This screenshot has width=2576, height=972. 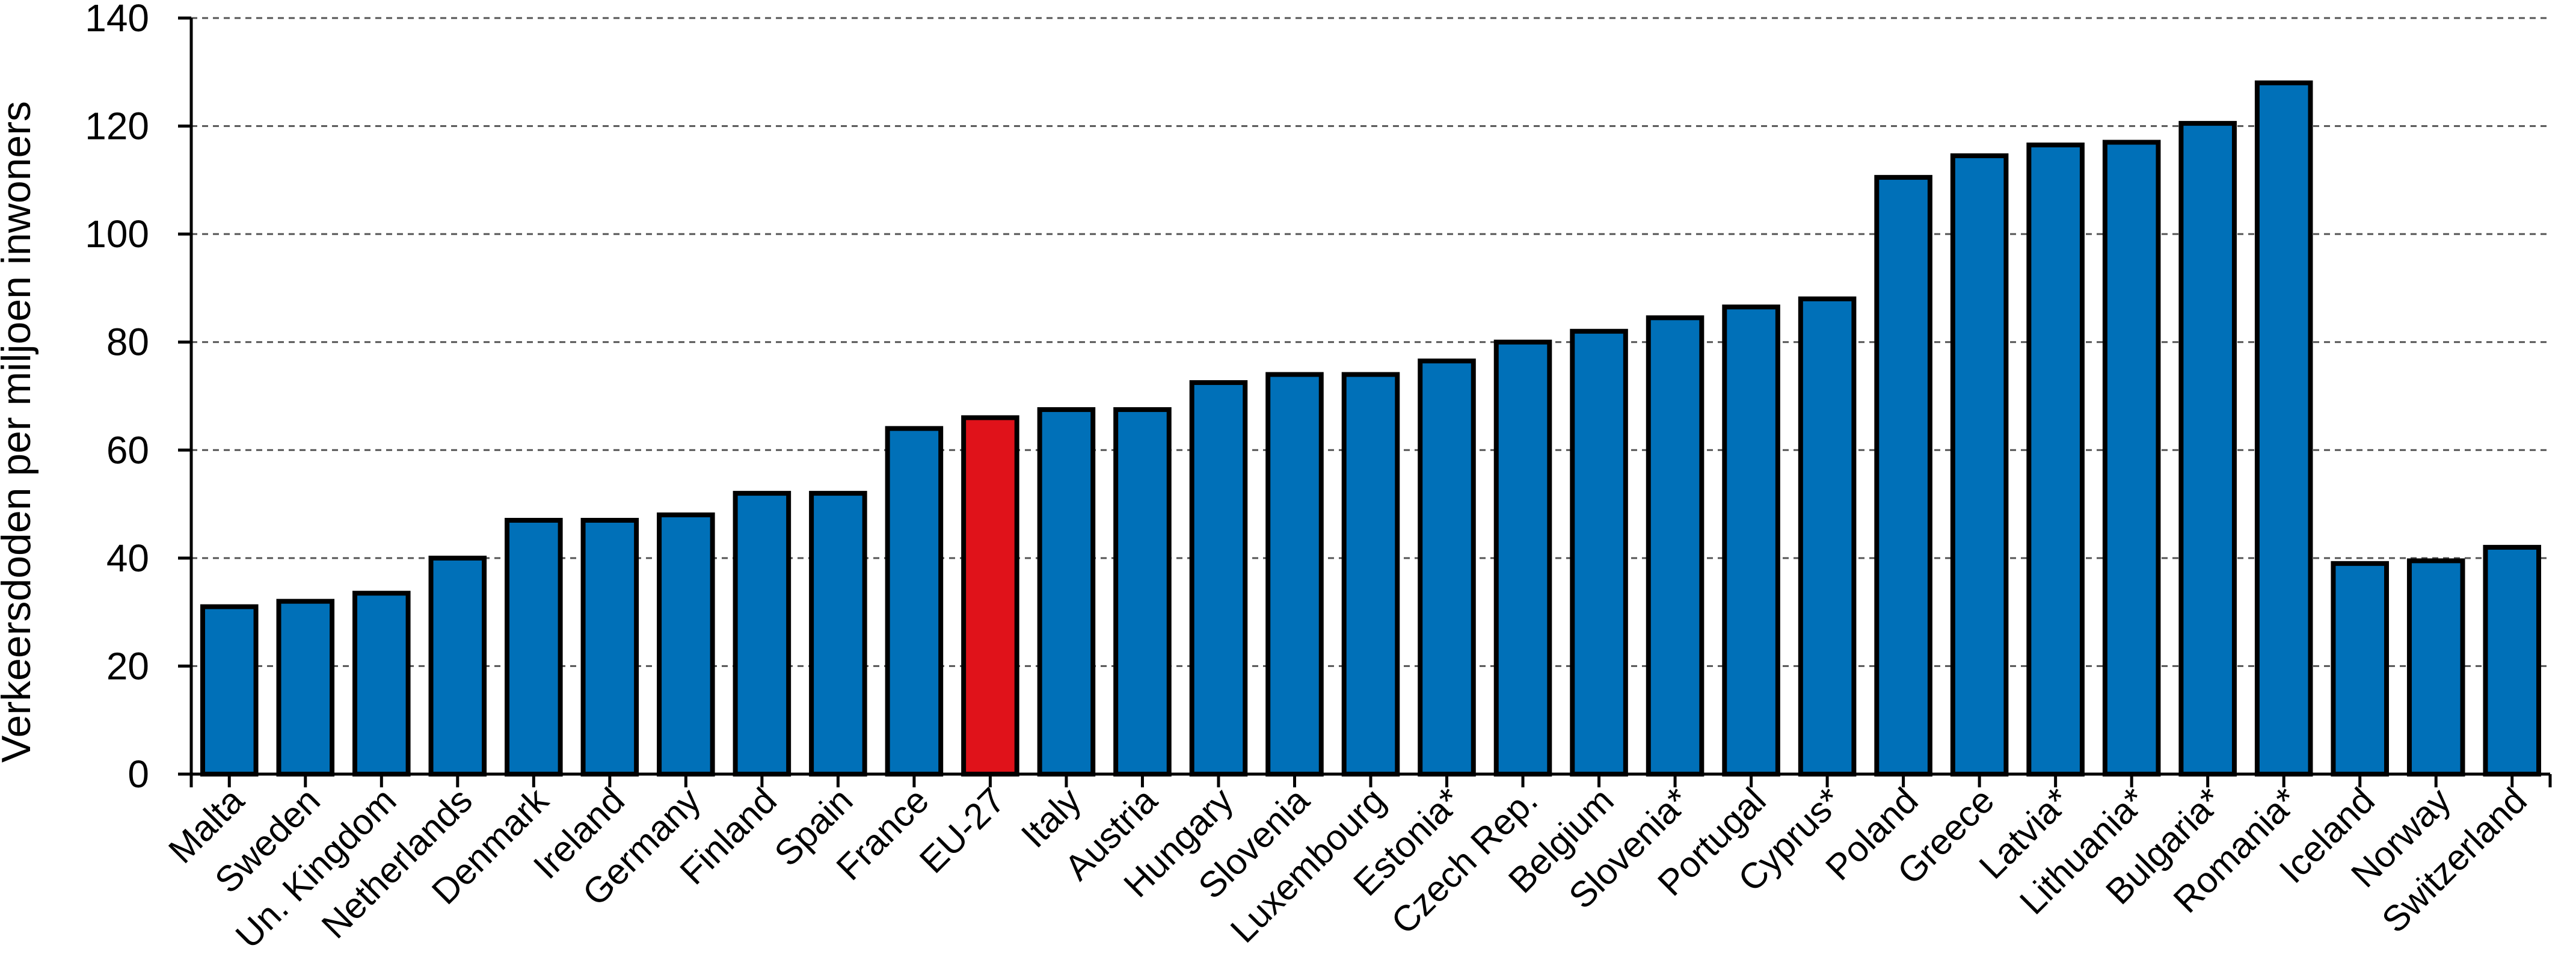 What do you see at coordinates (838, 634) in the screenshot?
I see `bar-spain` at bounding box center [838, 634].